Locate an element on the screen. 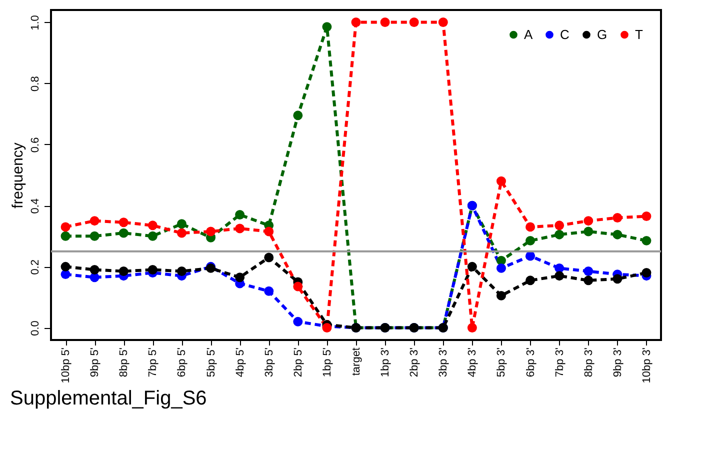 The image size is (721, 463). legend-label: T is located at coordinates (639, 34).